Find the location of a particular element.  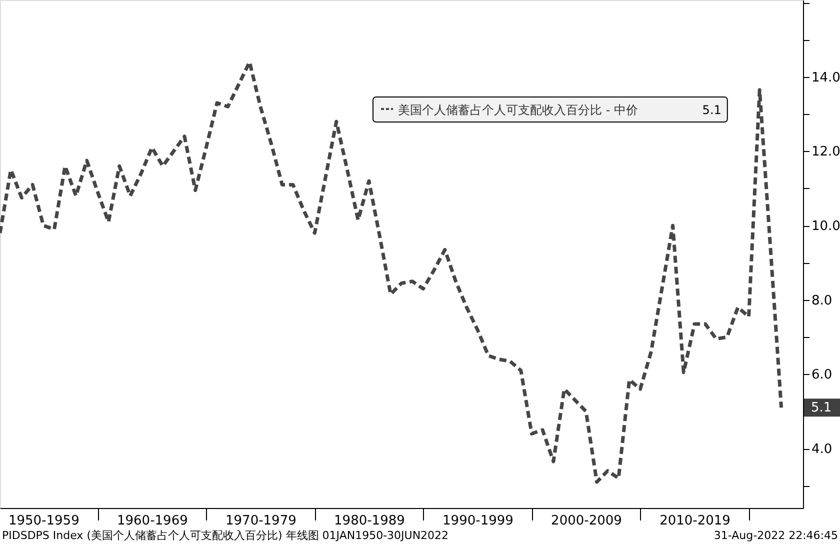

y-tick-label: 6.0 is located at coordinates (822, 375).